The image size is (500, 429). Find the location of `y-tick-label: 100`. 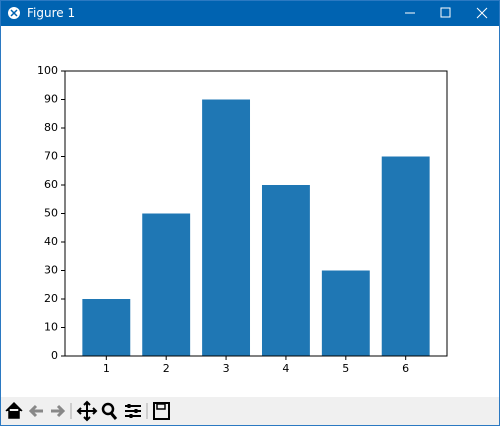

y-tick-label: 100 is located at coordinates (47, 70).